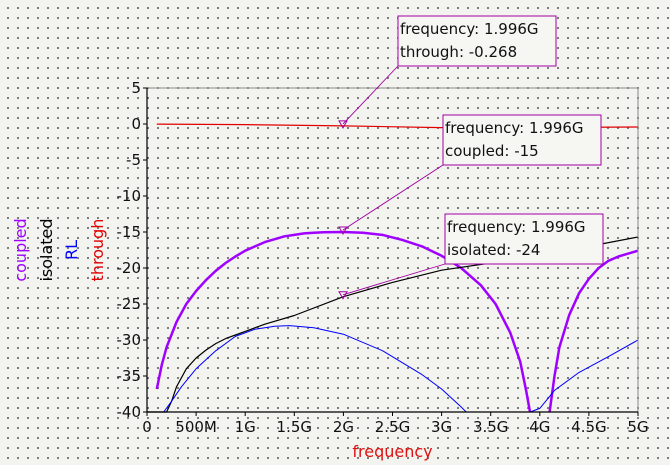  What do you see at coordinates (71, 250) in the screenshot?
I see `y-axis-label-rl: RL` at bounding box center [71, 250].